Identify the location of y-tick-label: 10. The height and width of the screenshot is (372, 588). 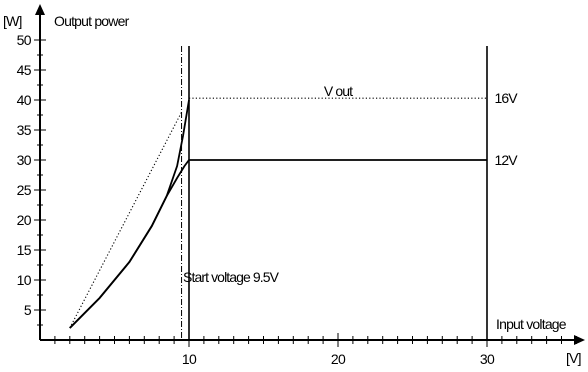
(24, 280).